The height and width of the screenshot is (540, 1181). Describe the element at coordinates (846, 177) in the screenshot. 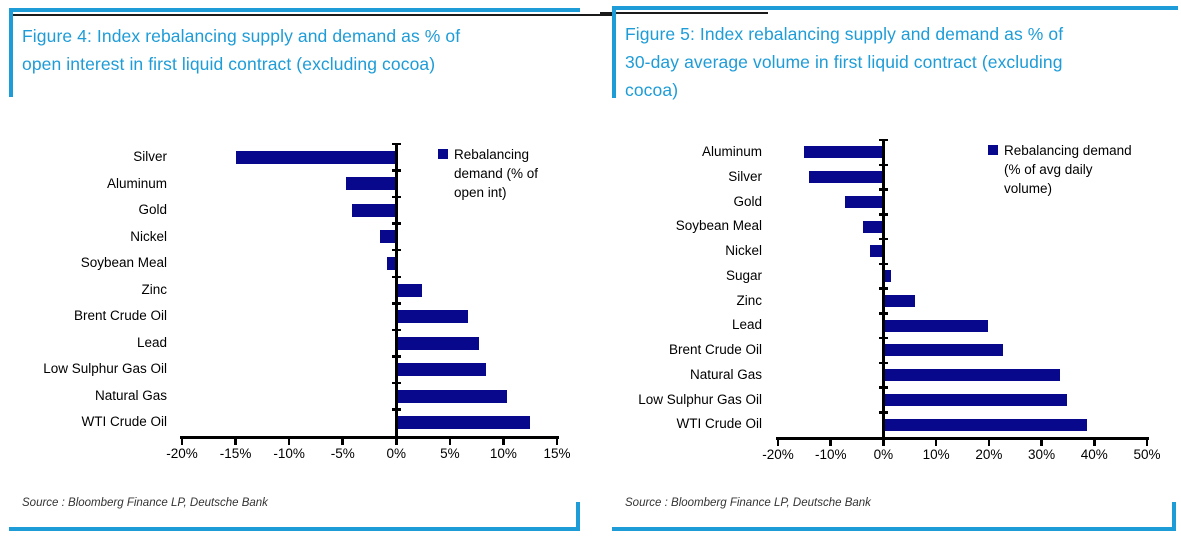

I see `bar-silver` at that location.